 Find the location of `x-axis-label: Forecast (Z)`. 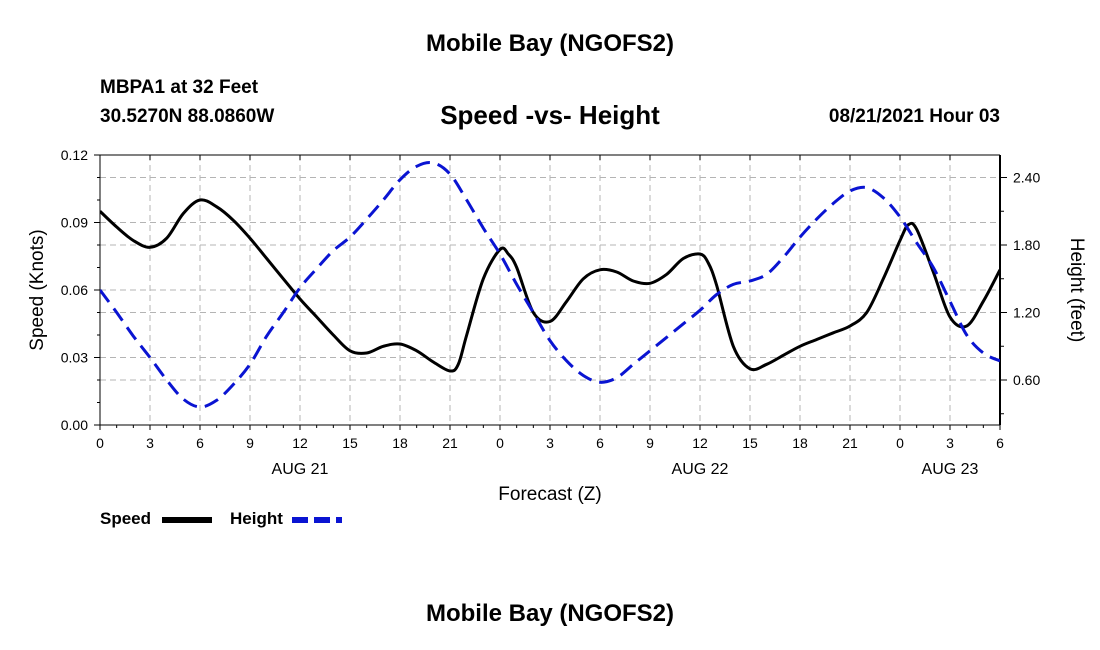

x-axis-label: Forecast (Z) is located at coordinates (549, 494).